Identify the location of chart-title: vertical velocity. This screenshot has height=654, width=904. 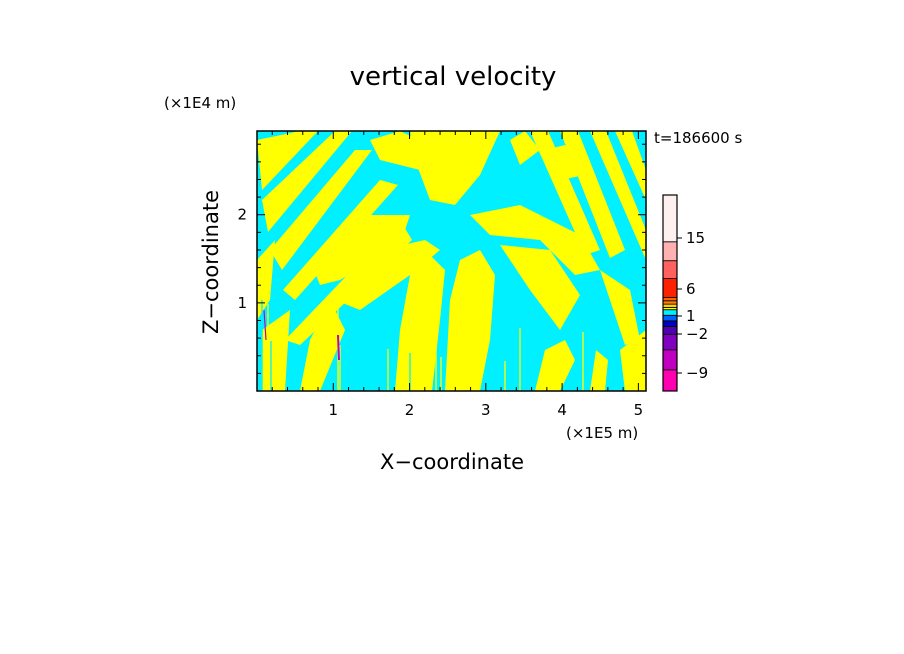
(453, 77).